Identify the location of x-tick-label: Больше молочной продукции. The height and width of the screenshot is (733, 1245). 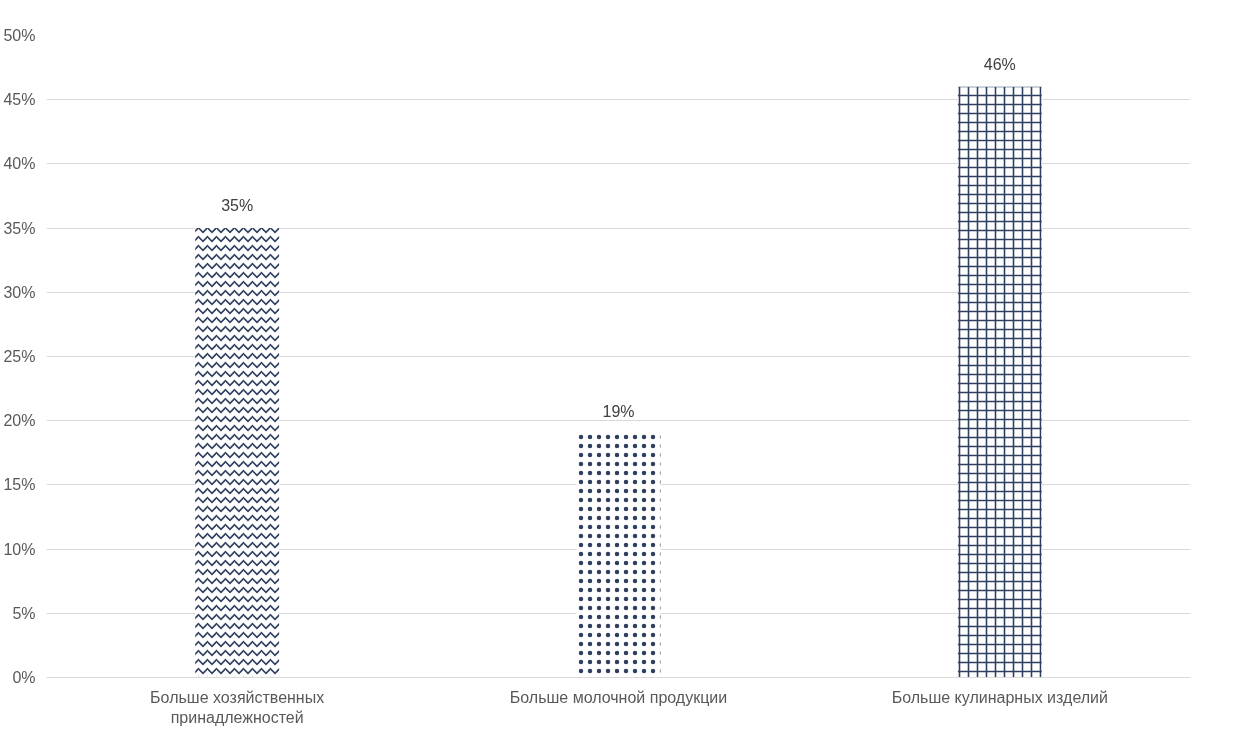
(618, 697).